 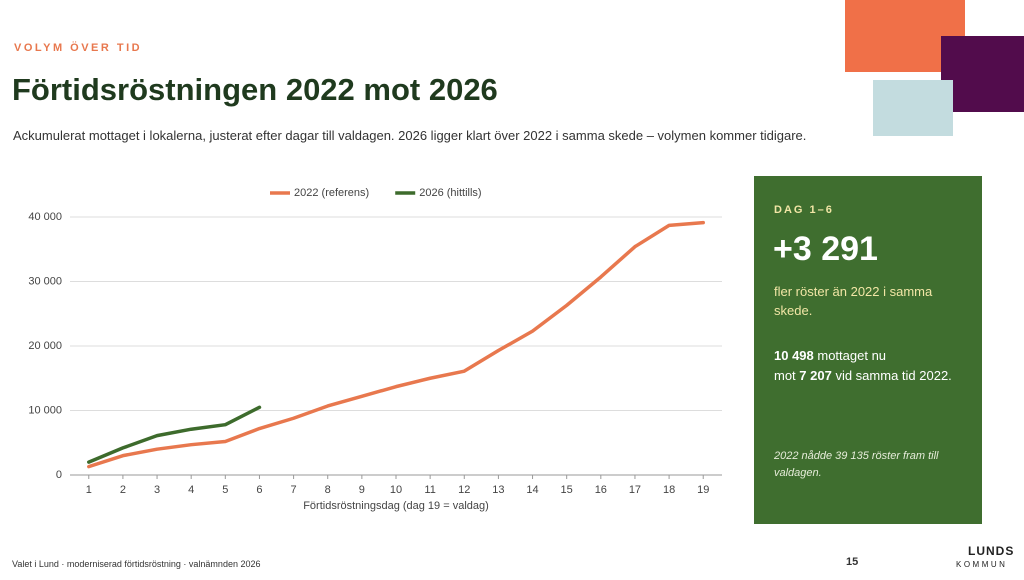 I want to click on card-kicker: DAG 1–6, so click(x=804, y=210).